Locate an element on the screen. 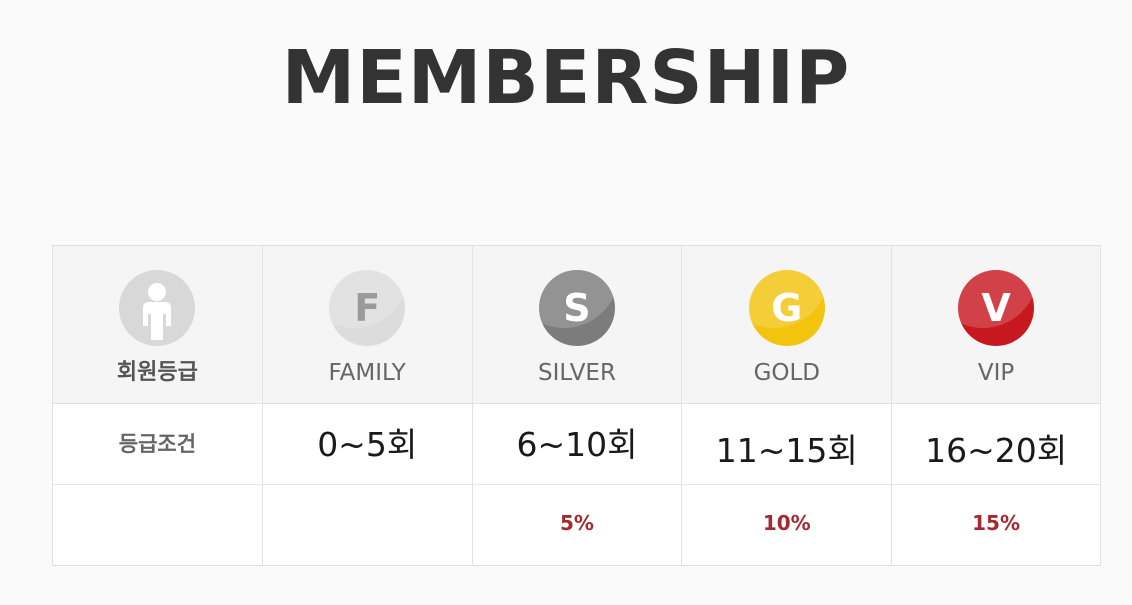 The height and width of the screenshot is (605, 1132). discount-label-cell is located at coordinates (157, 525).